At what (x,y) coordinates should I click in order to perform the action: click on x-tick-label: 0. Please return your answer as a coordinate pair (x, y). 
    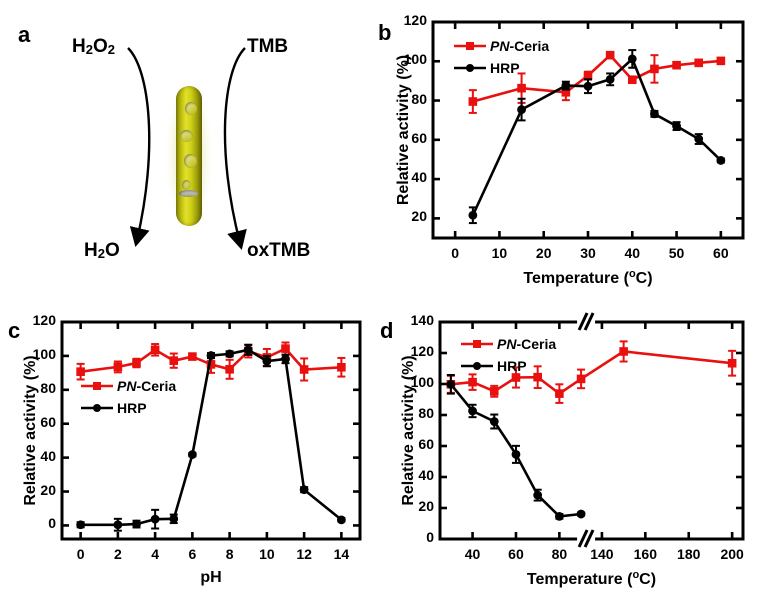
    Looking at the image, I should click on (455, 253).